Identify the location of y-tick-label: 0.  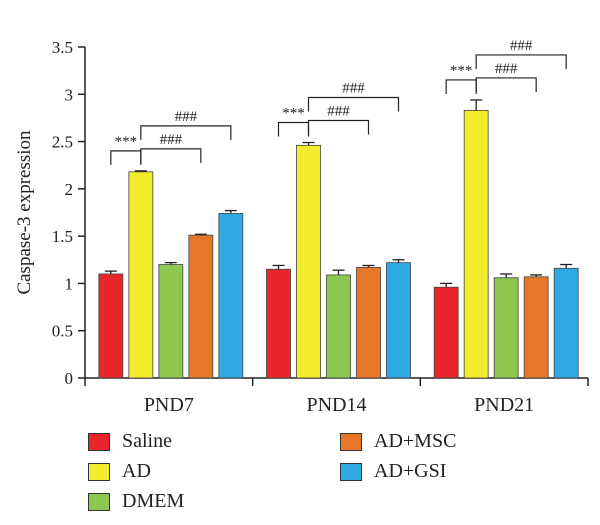
(69, 378).